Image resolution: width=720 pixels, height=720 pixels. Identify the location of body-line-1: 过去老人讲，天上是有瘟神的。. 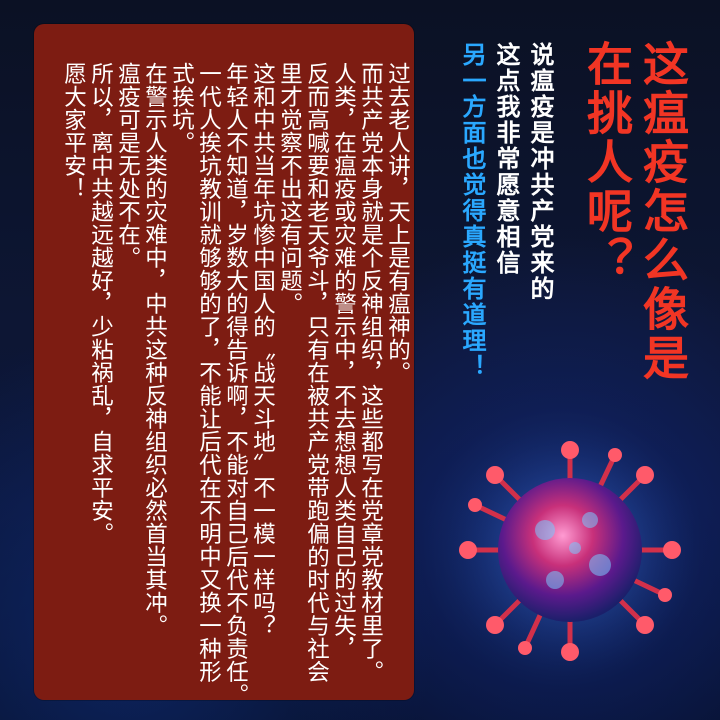
(397, 223).